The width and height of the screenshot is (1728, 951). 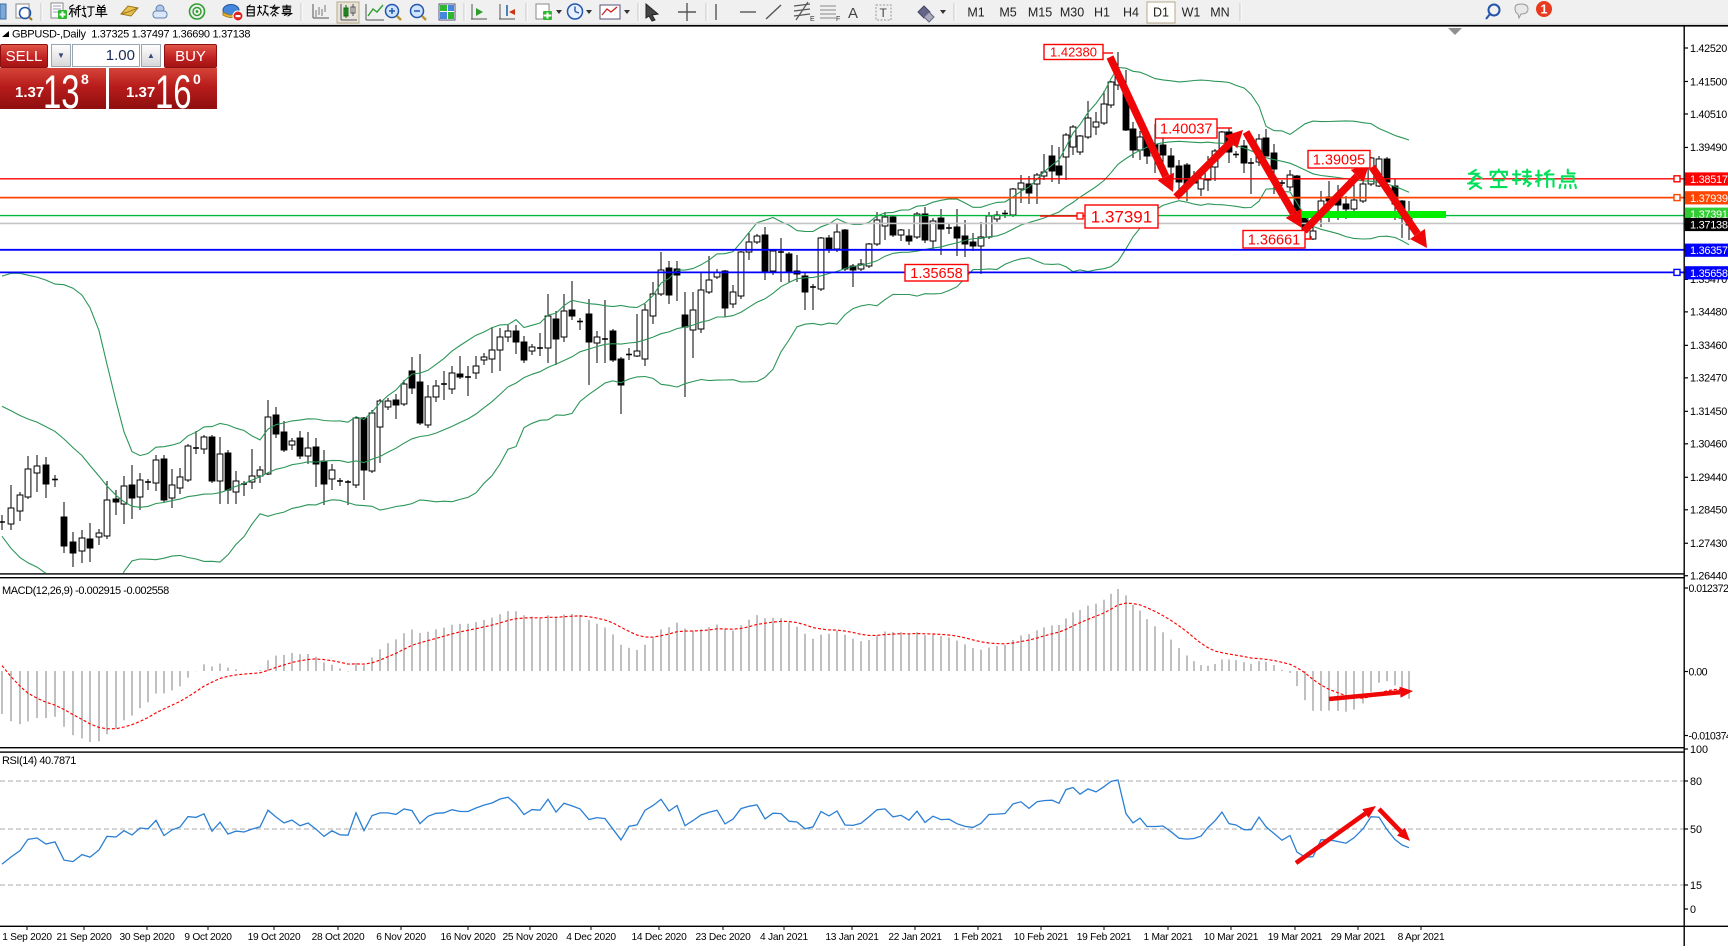 What do you see at coordinates (1709, 251) in the screenshot?
I see `svg-text: 1.36357` at bounding box center [1709, 251].